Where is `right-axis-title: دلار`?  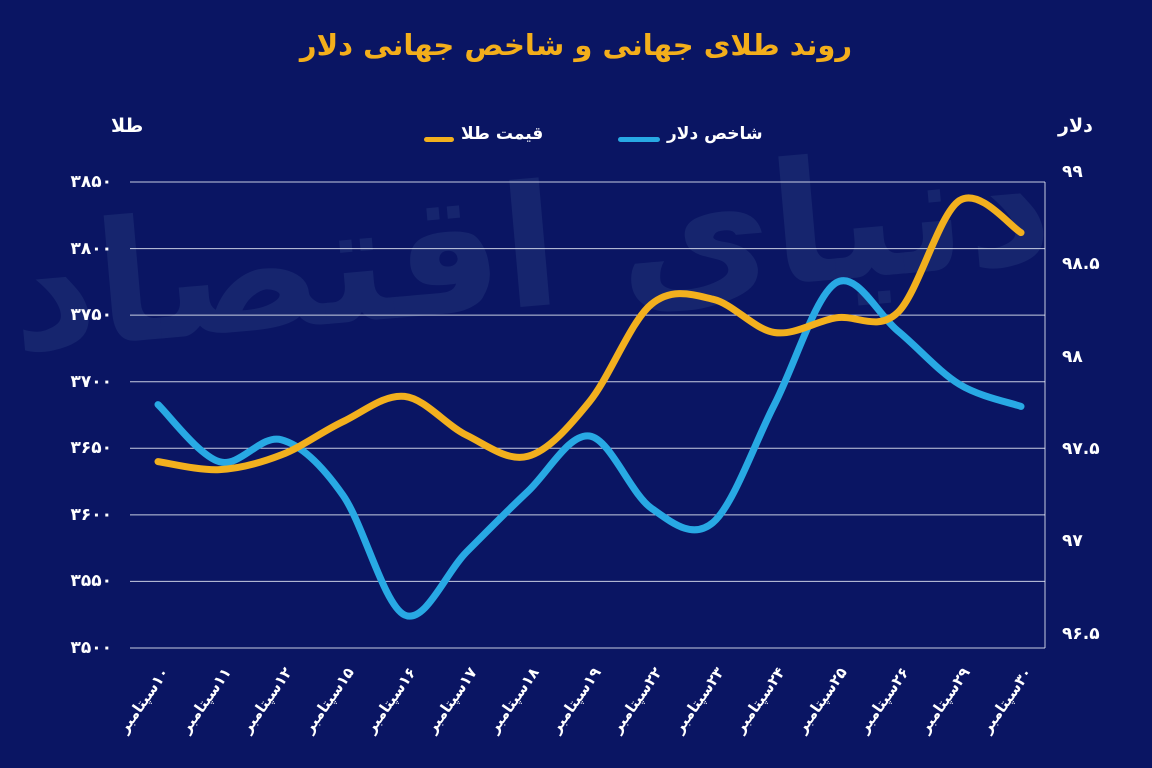 right-axis-title: دلار is located at coordinates (1075, 126).